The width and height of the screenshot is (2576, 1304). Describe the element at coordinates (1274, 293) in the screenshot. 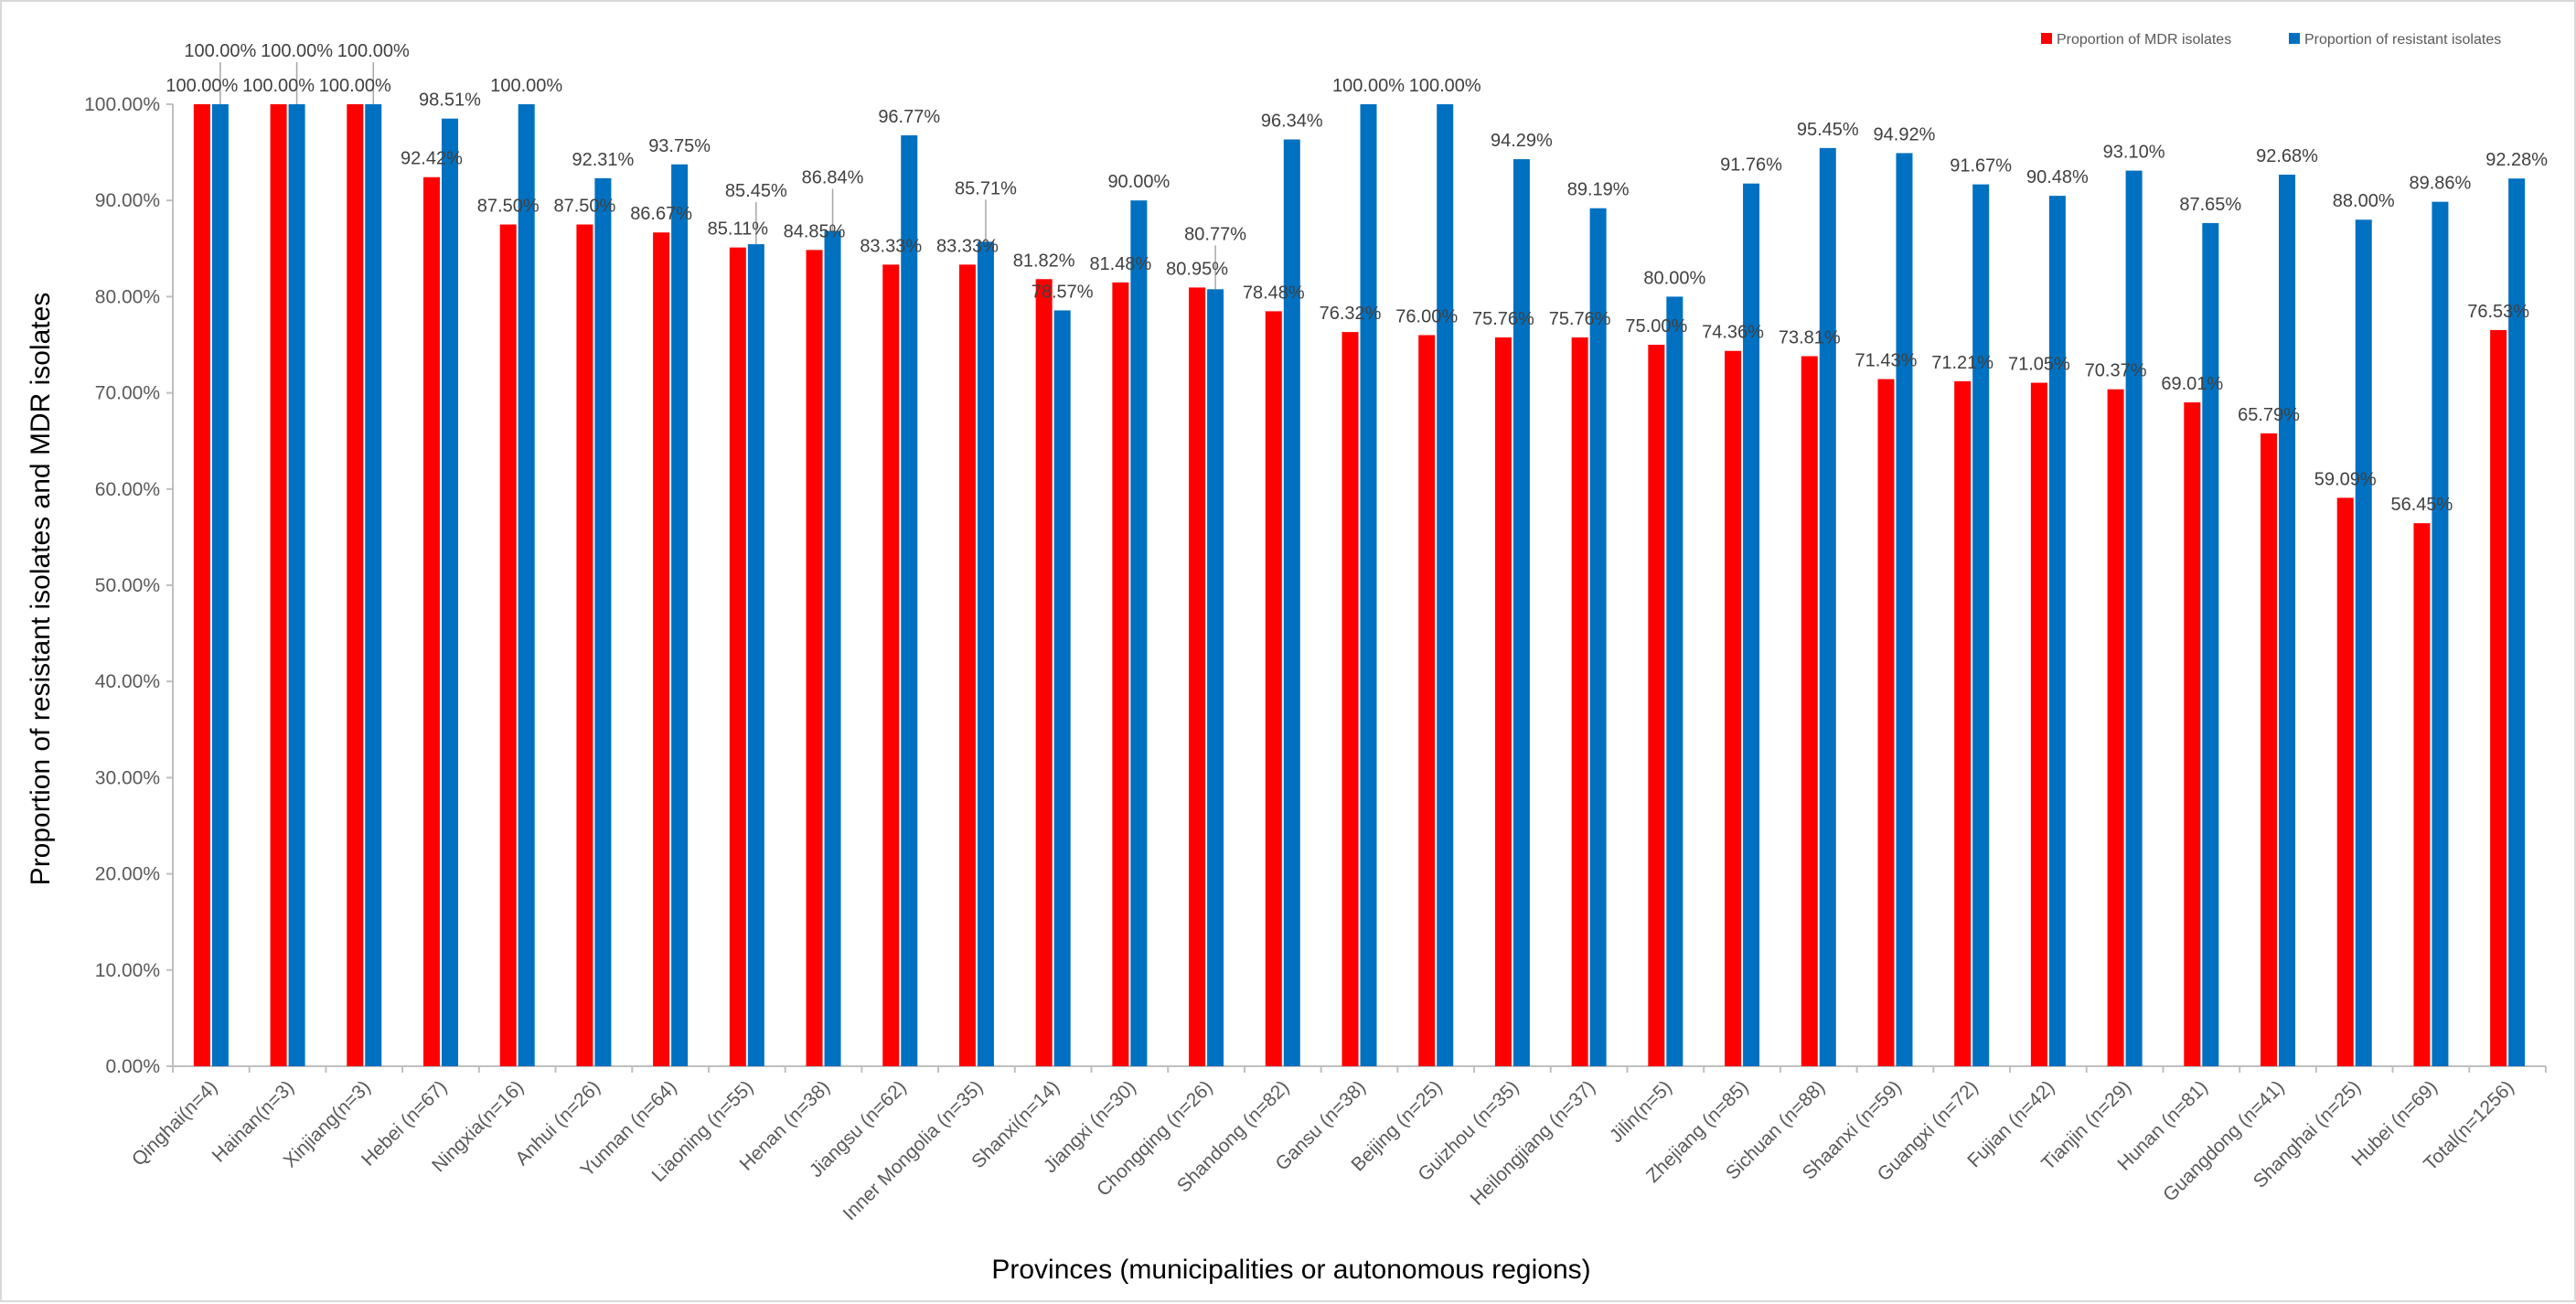

I see `data-label-mdr: 78.48%` at that location.